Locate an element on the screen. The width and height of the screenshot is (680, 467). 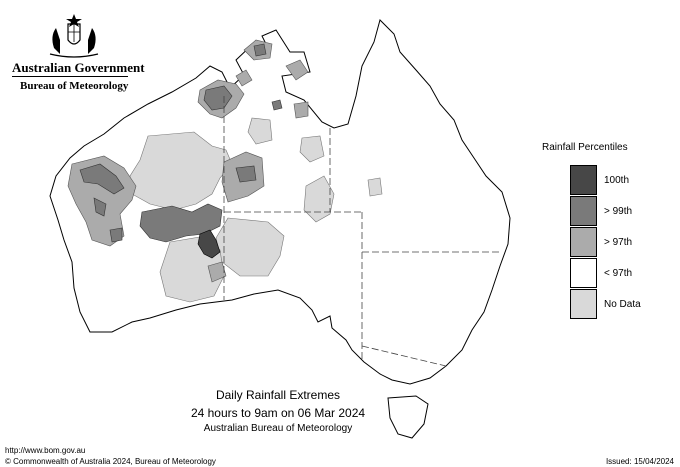
legend-swatch-97th is located at coordinates (583, 242).